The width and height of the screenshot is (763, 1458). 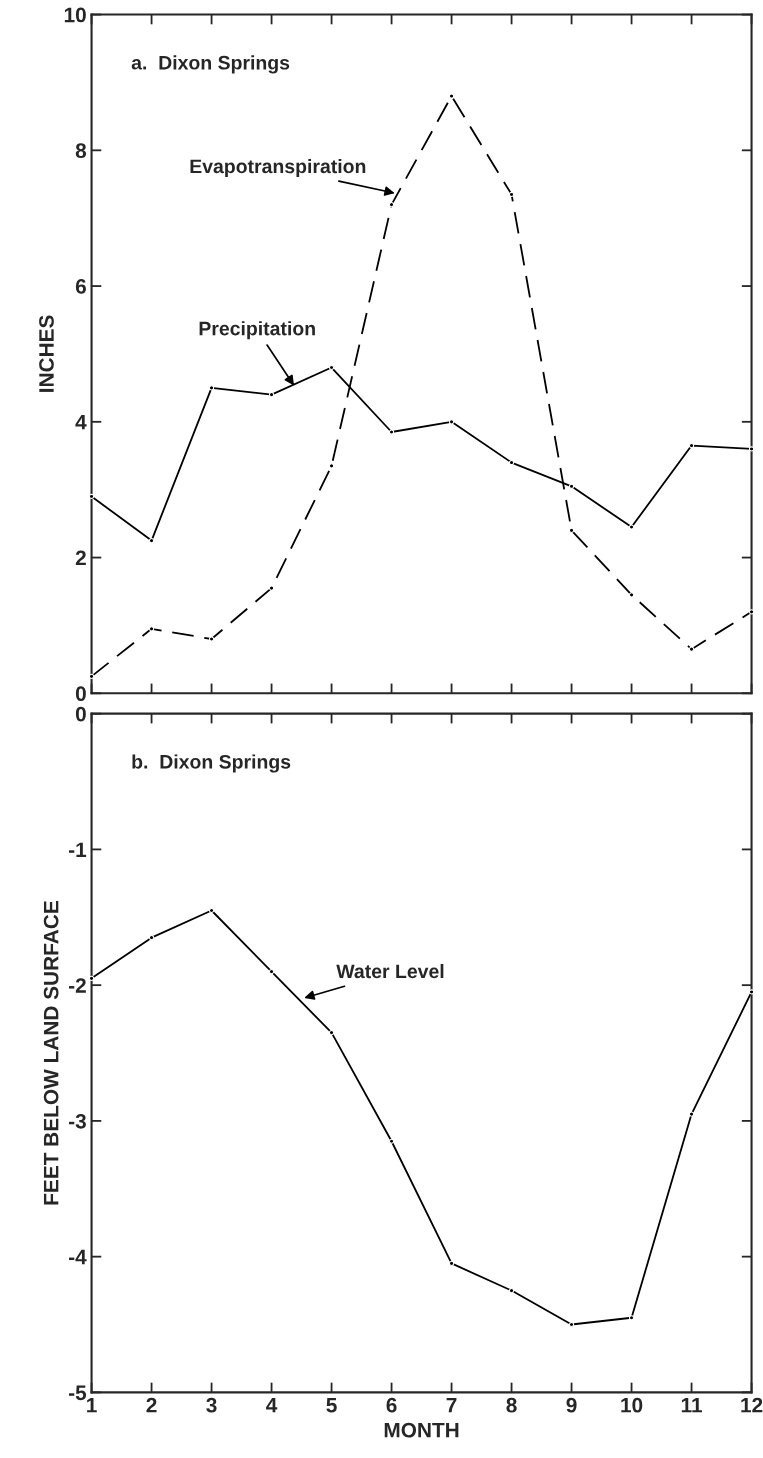 I want to click on annotation: Water Level, so click(x=390, y=971).